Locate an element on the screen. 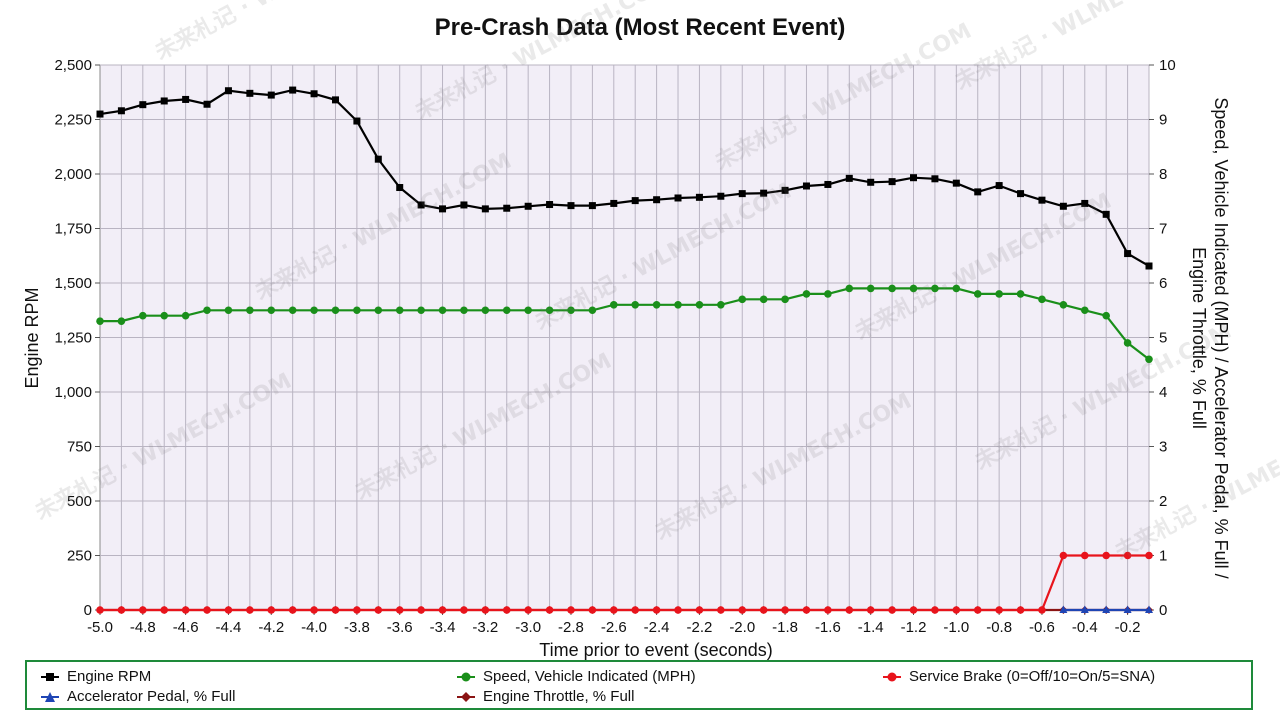 This screenshot has width=1280, height=720. legend-marker-square-icon is located at coordinates (50, 676).